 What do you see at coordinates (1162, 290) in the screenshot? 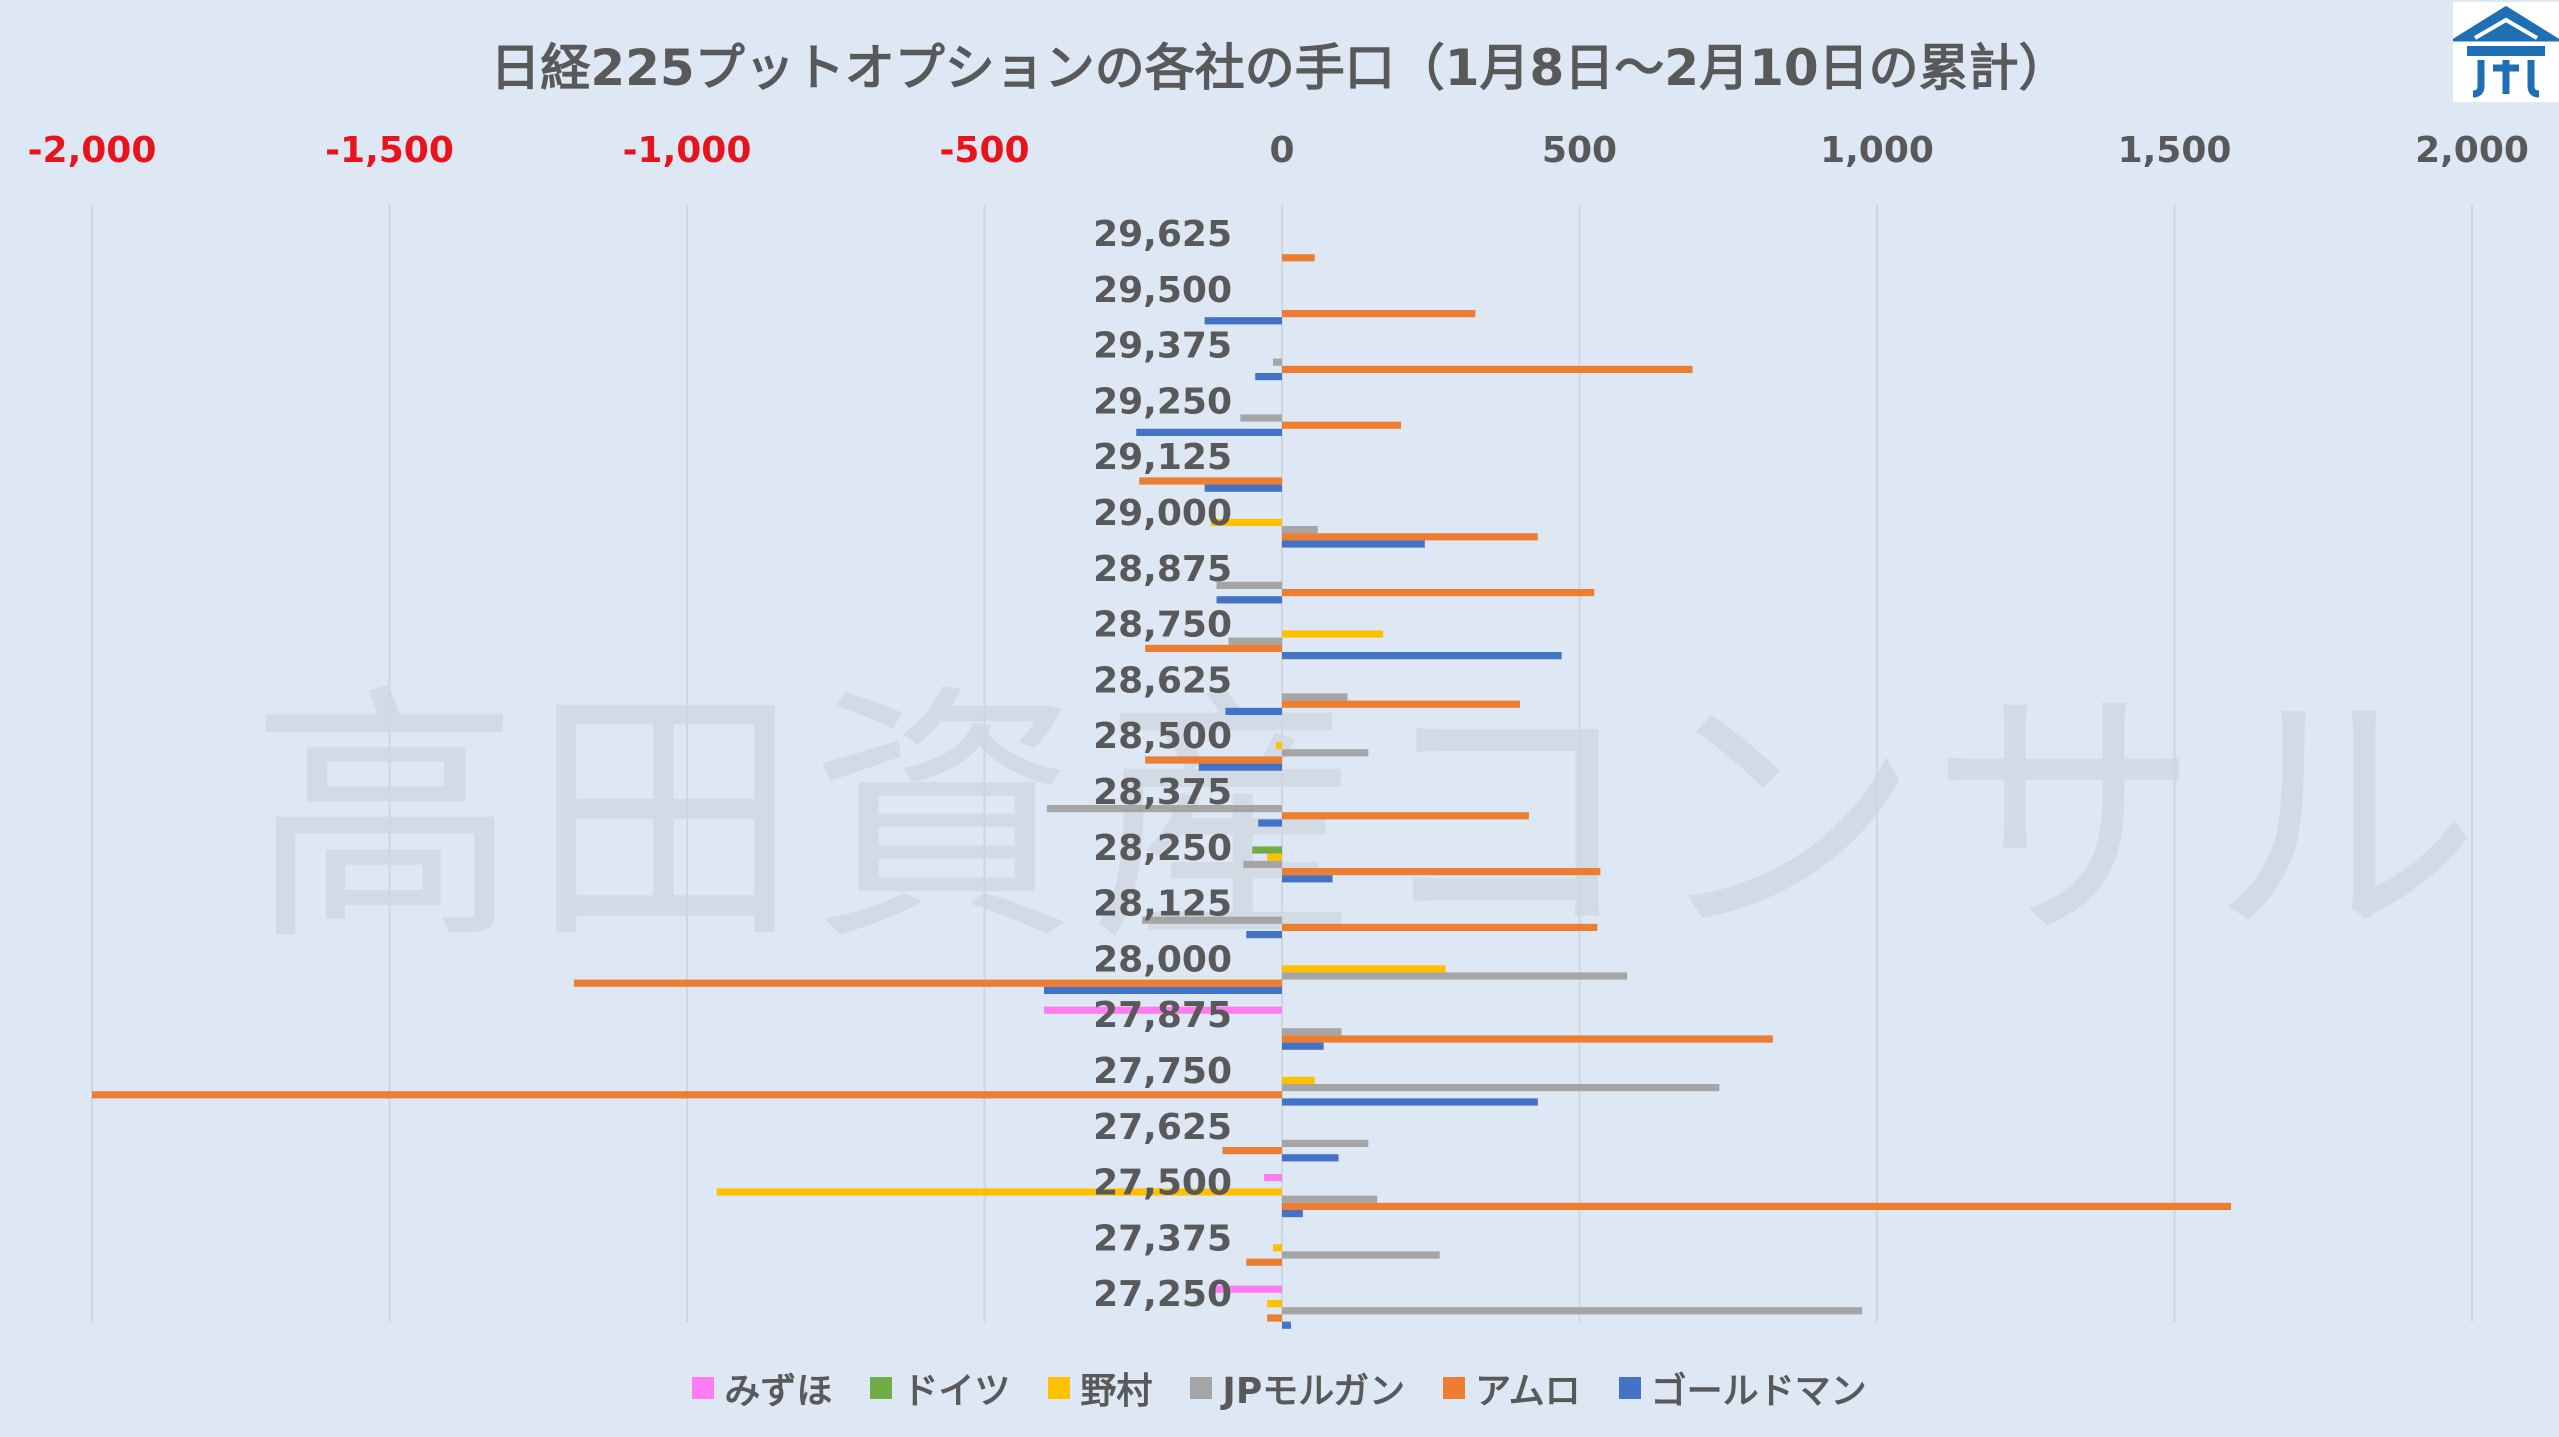
I see `category-label: 29,500` at bounding box center [1162, 290].